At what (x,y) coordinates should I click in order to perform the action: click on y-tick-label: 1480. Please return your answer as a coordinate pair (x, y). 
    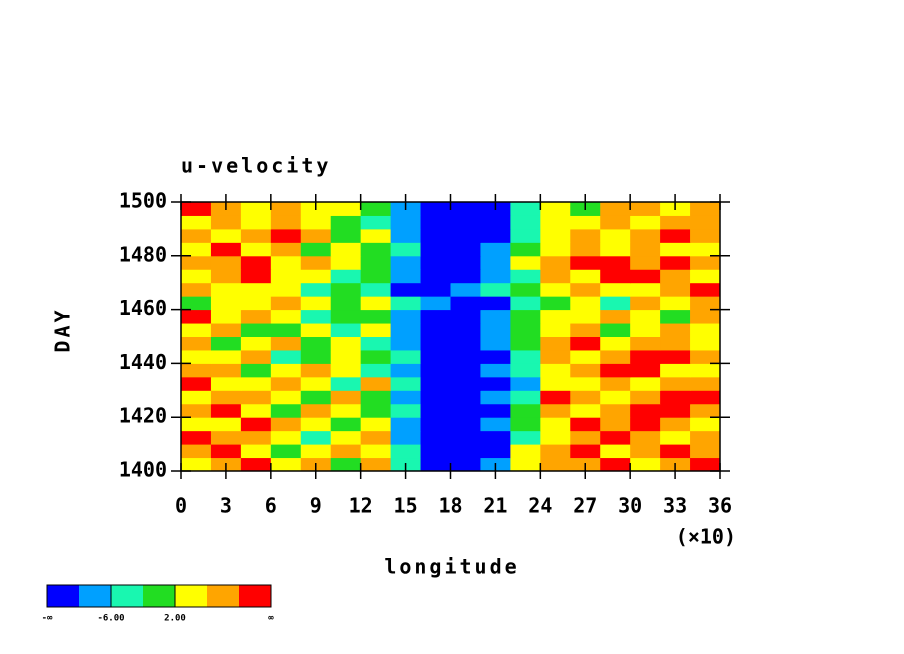
    Looking at the image, I should click on (143, 254).